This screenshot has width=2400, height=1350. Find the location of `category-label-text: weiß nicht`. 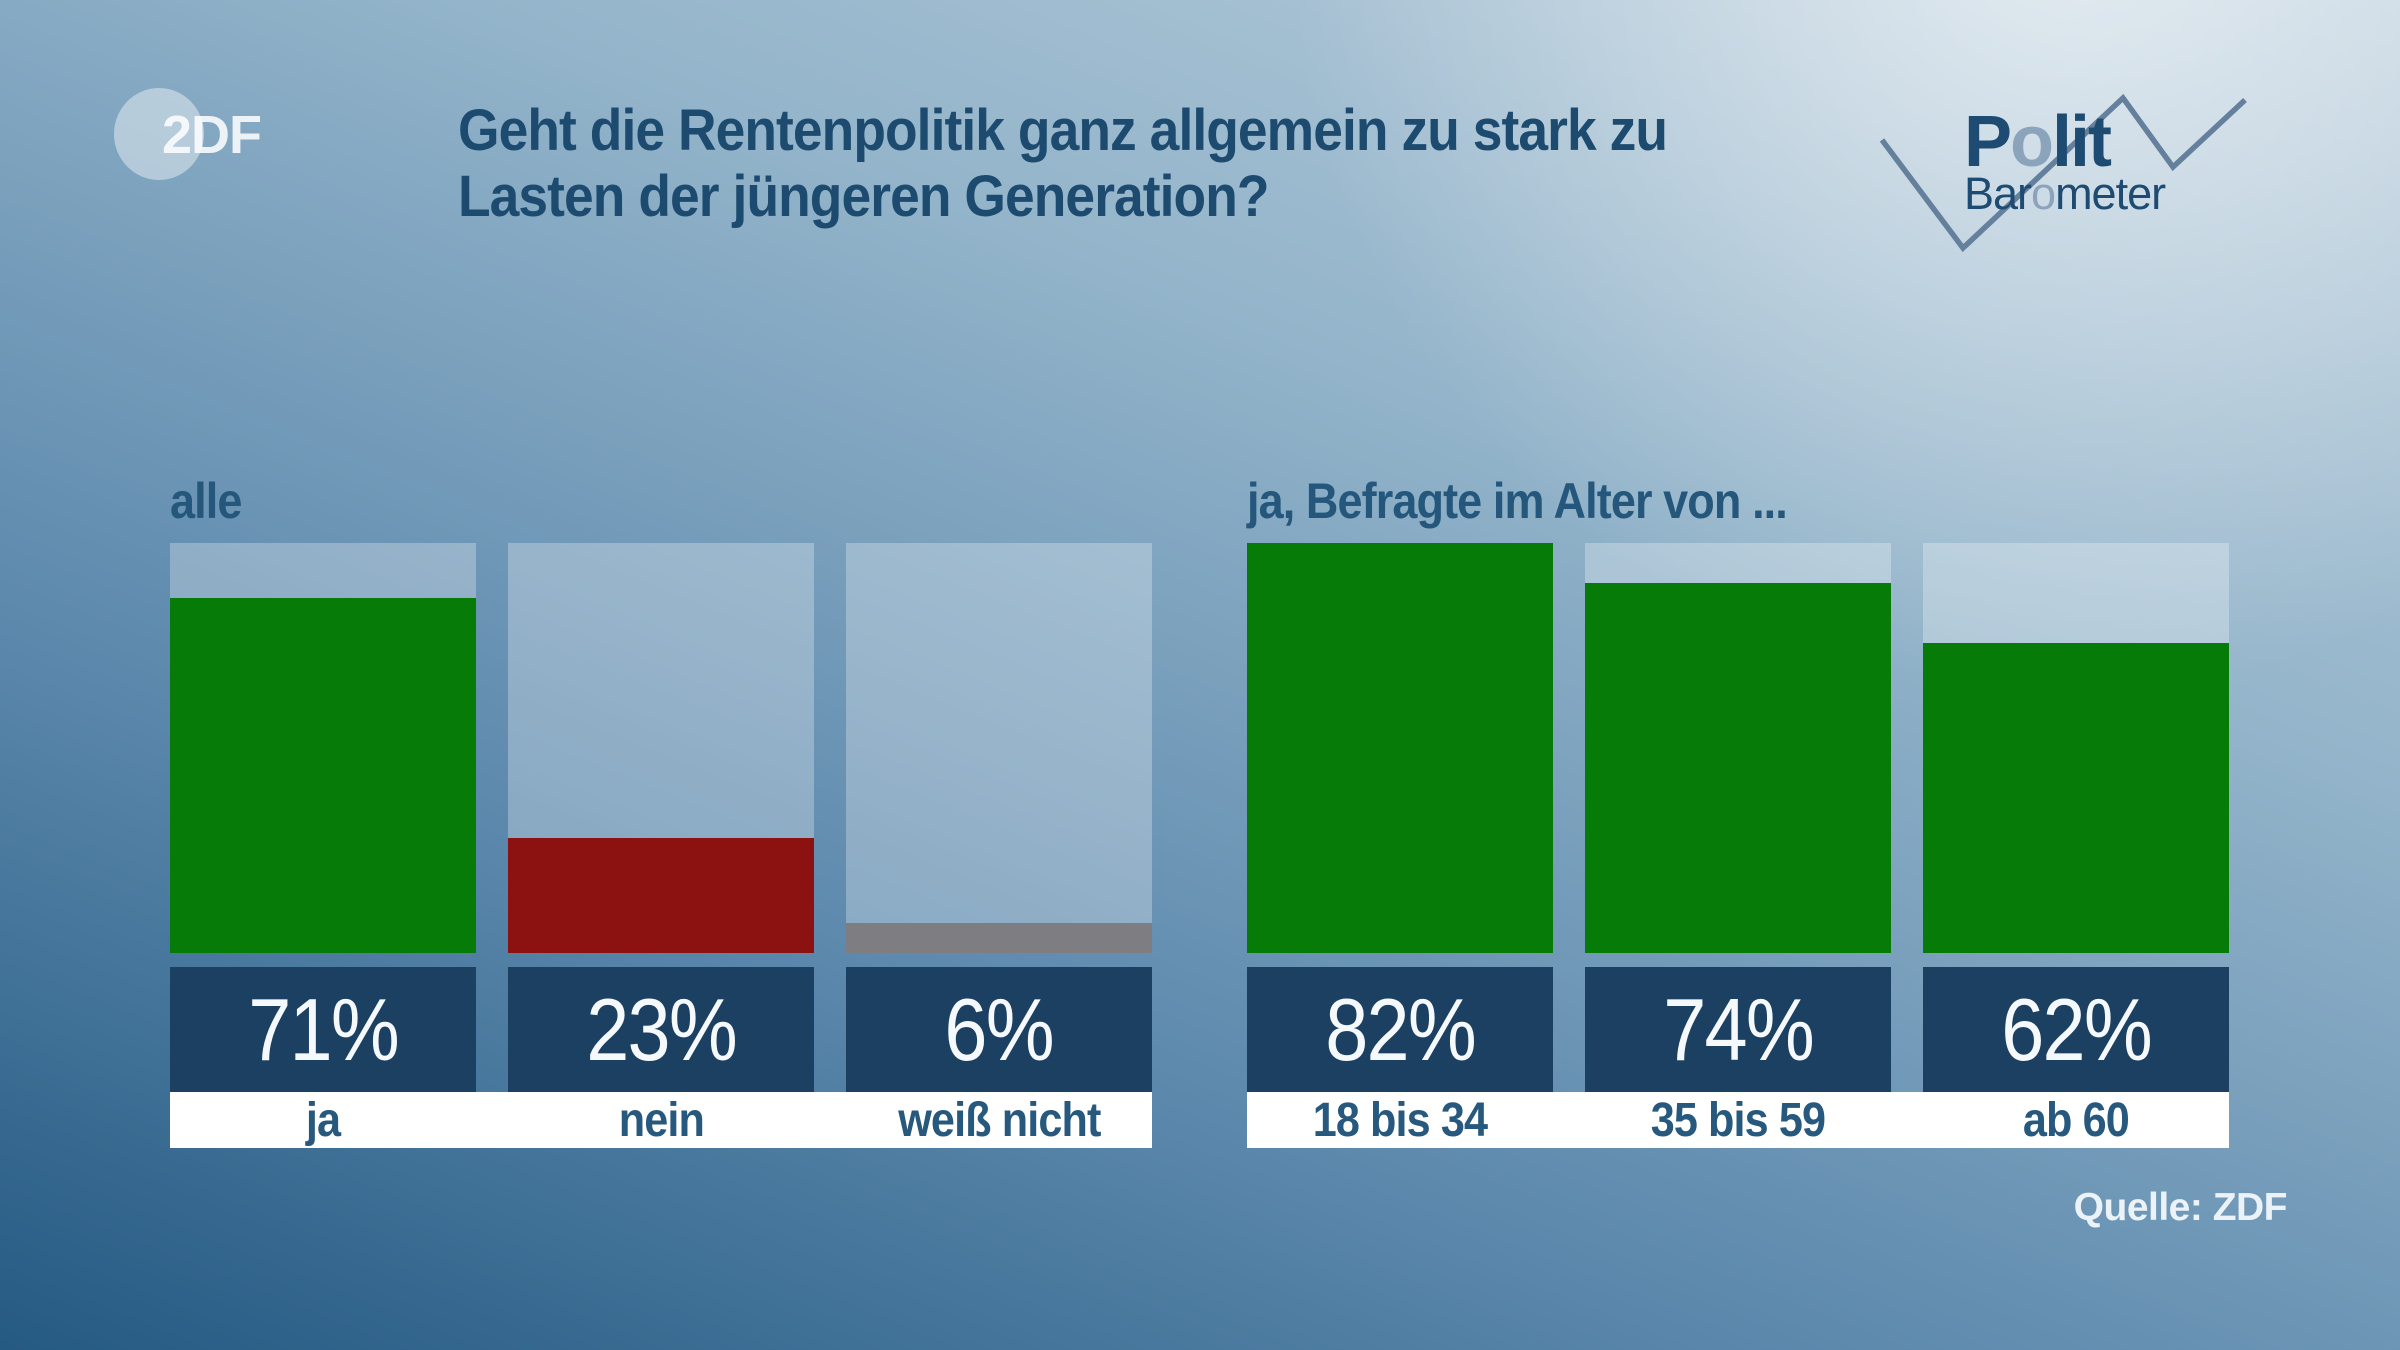

category-label-text: weiß nicht is located at coordinates (999, 1120).